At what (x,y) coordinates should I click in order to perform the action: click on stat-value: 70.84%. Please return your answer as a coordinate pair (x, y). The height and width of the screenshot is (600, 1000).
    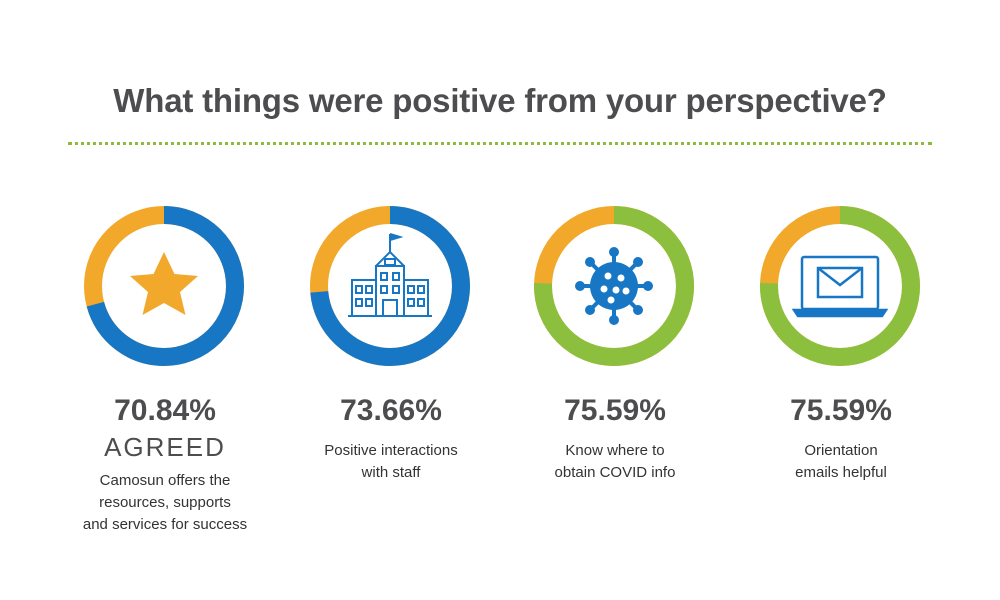
    Looking at the image, I should click on (165, 410).